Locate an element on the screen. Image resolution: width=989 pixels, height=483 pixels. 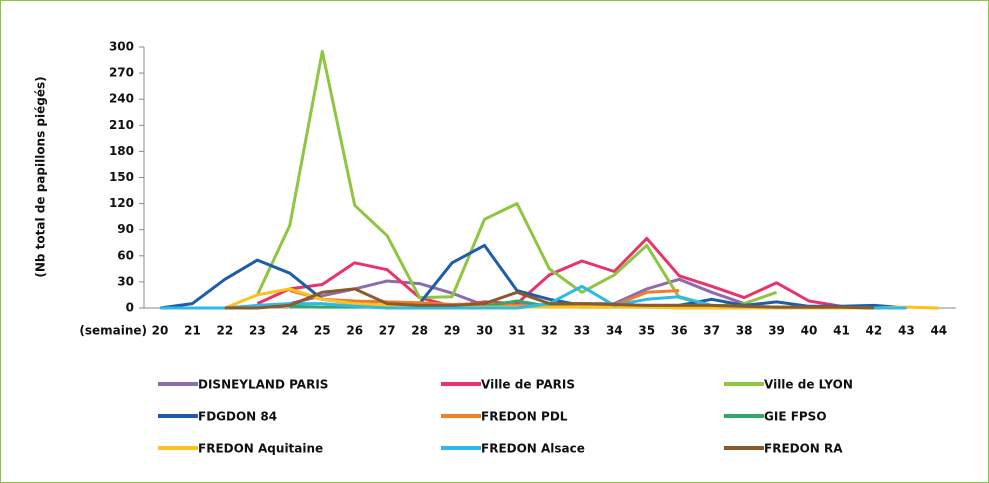
x-tick-label: 28 is located at coordinates (419, 331).